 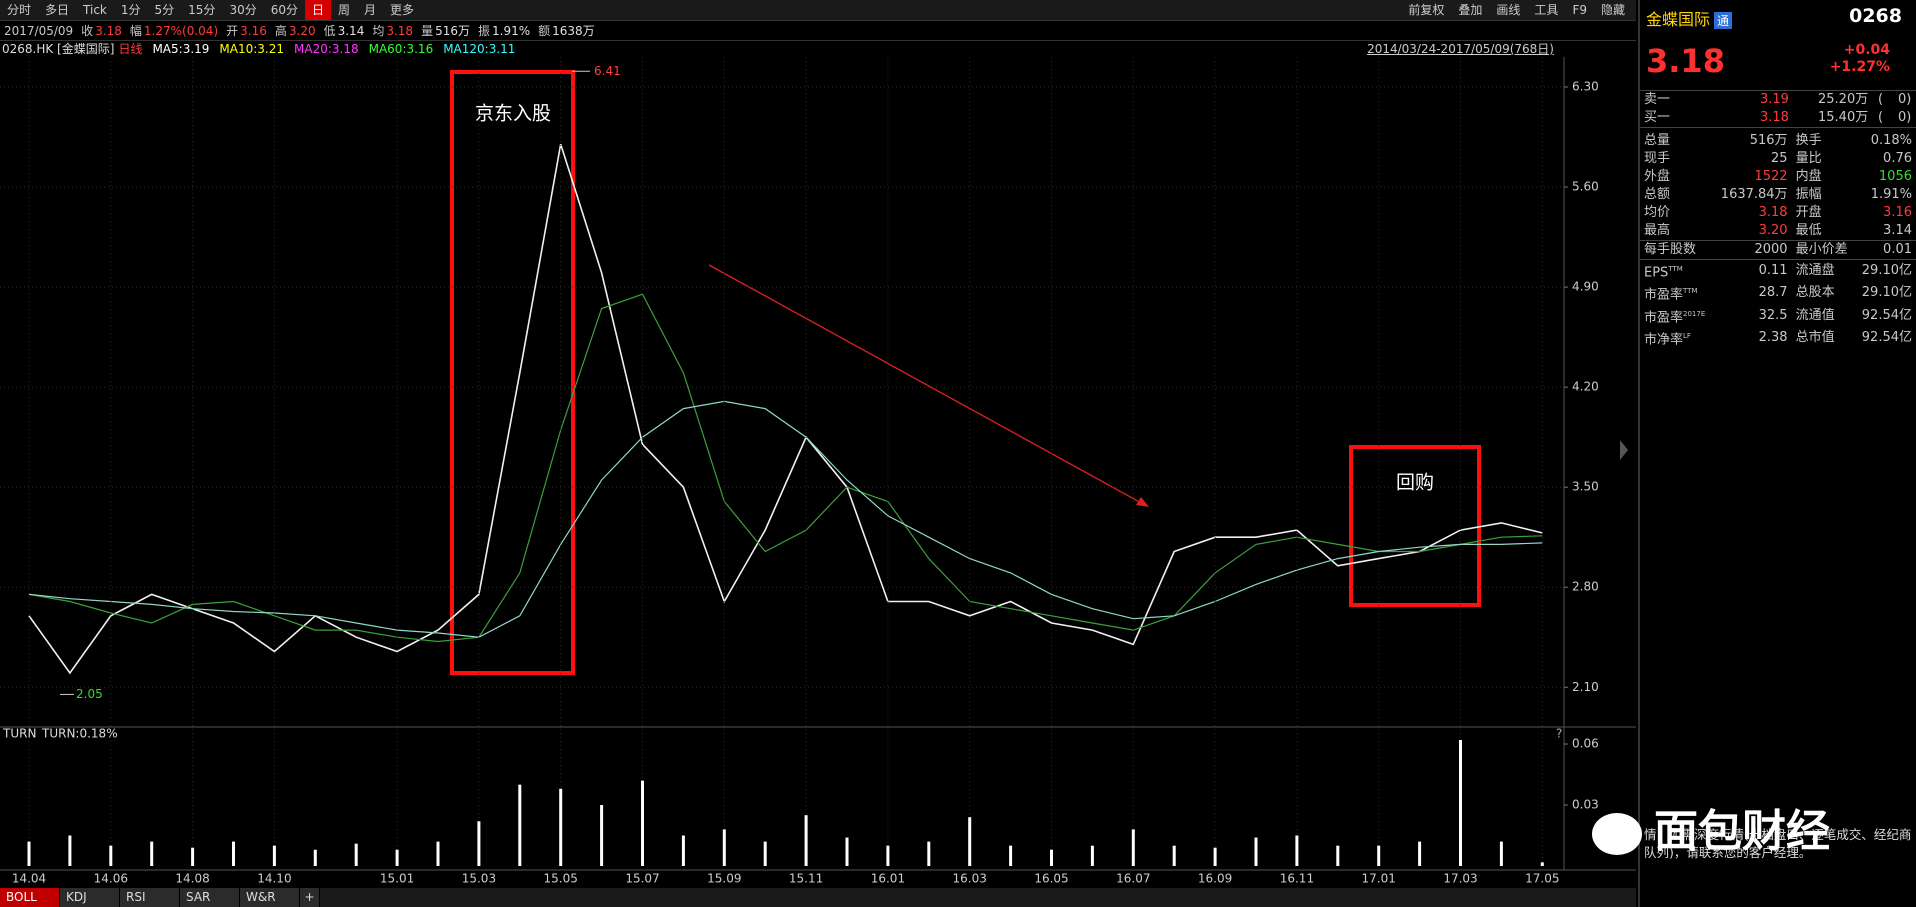 I want to click on stat-label: 最低, so click(x=1823, y=231).